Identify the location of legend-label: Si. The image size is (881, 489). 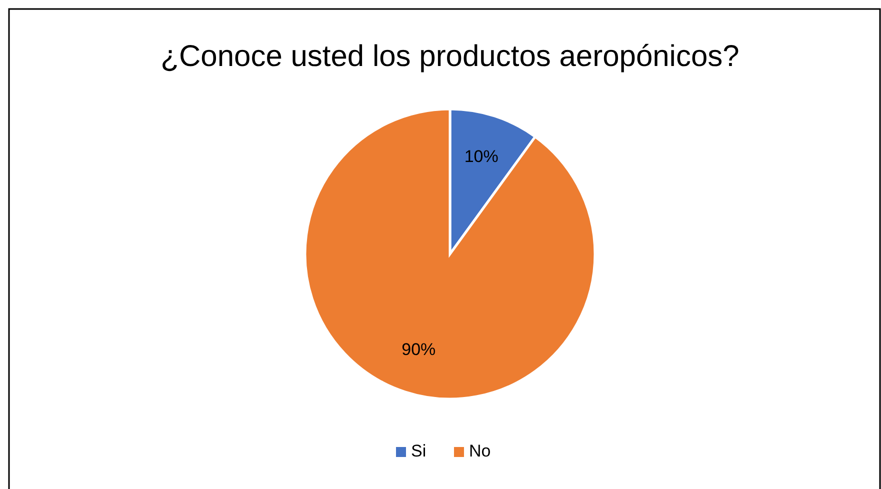
(418, 450).